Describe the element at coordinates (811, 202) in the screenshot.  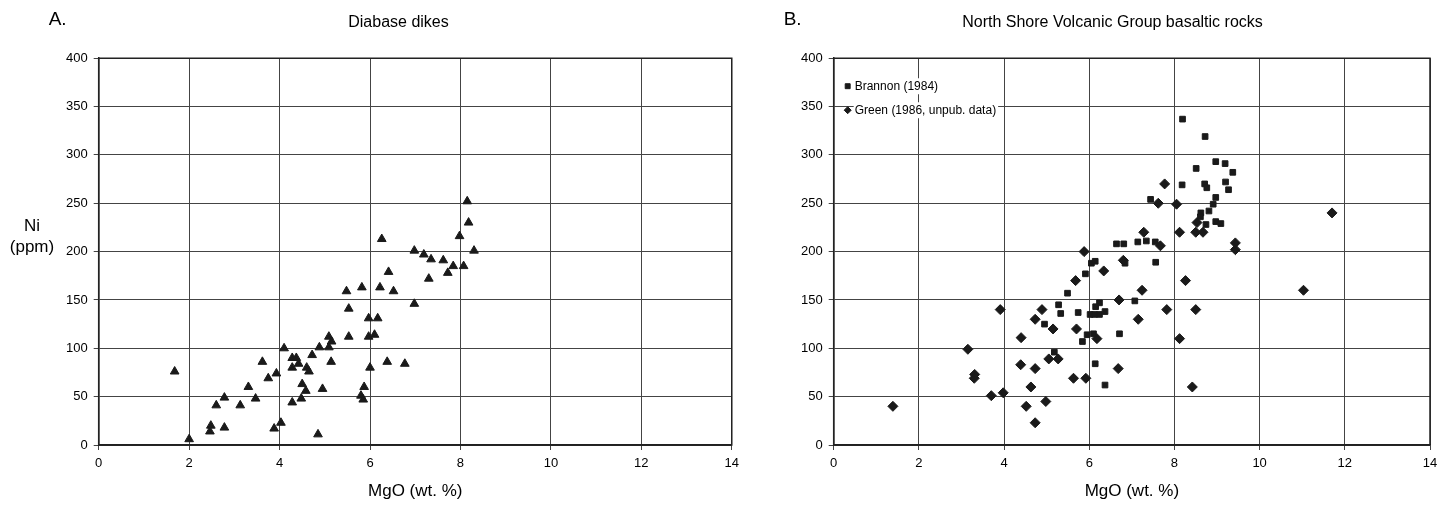
I see `y-tick-label: 250` at that location.